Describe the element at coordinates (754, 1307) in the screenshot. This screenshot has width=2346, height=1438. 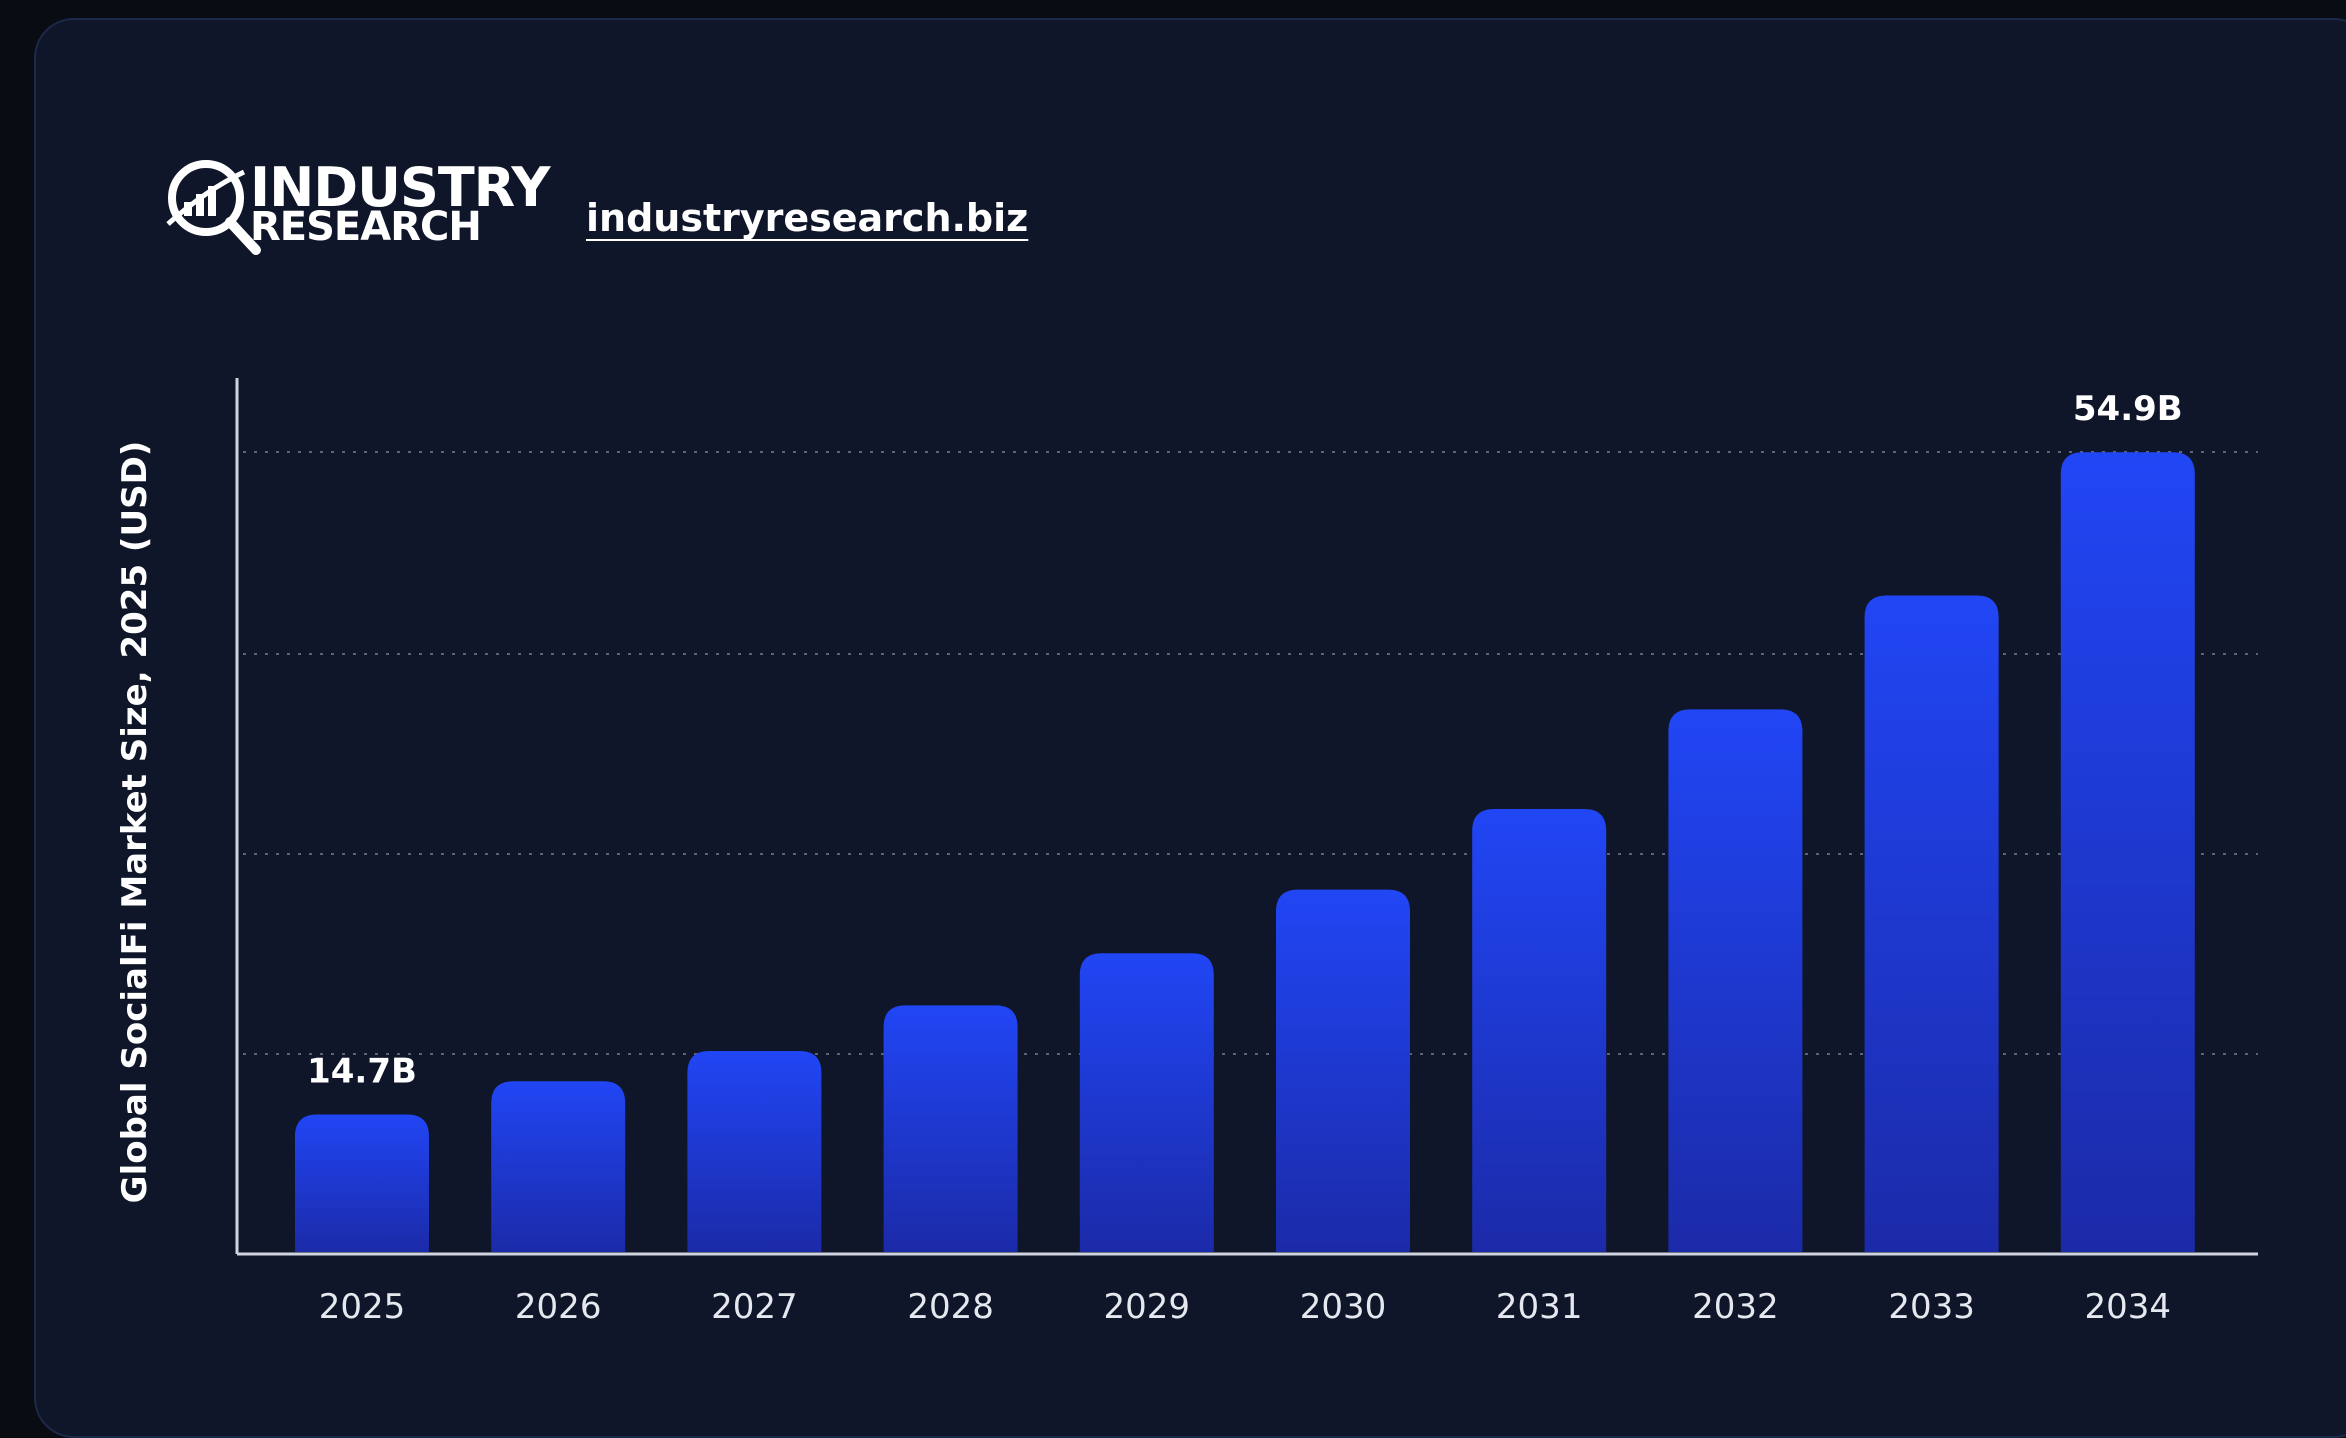
I see `x-tick-label: 2027` at that location.